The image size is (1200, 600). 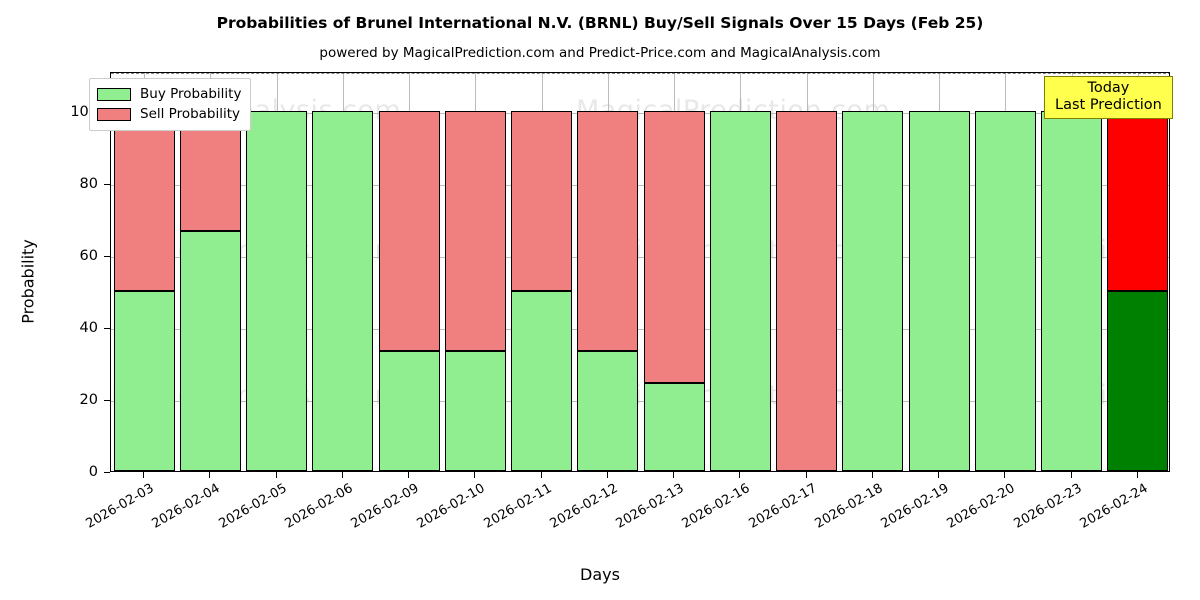 What do you see at coordinates (114, 94) in the screenshot?
I see `legend-swatch-buy` at bounding box center [114, 94].